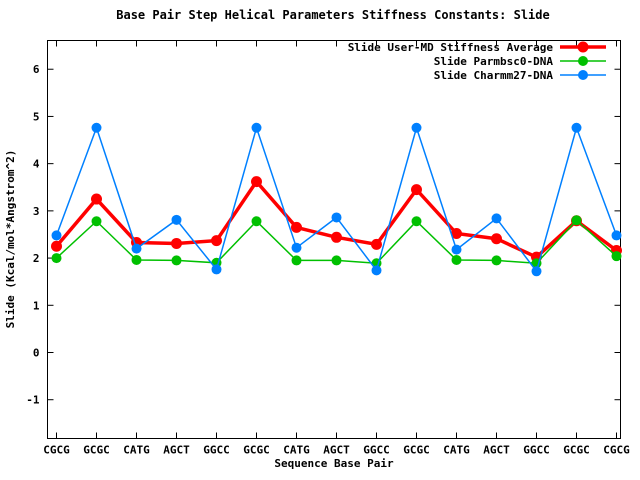 The width and height of the screenshot is (640, 480). I want to click on y-tick-label: 3, so click(36, 211).